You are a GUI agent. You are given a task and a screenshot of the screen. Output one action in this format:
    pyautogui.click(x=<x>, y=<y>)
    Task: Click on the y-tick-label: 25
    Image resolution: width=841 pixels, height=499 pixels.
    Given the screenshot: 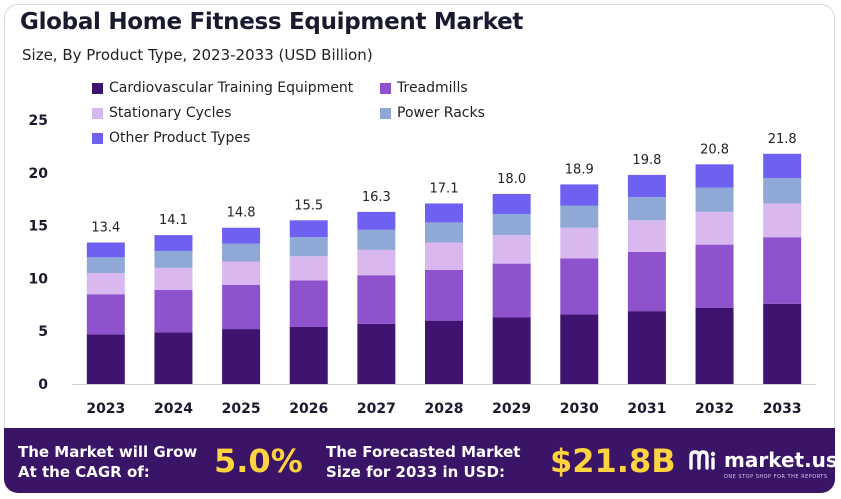 What is the action you would take?
    pyautogui.click(x=38, y=121)
    